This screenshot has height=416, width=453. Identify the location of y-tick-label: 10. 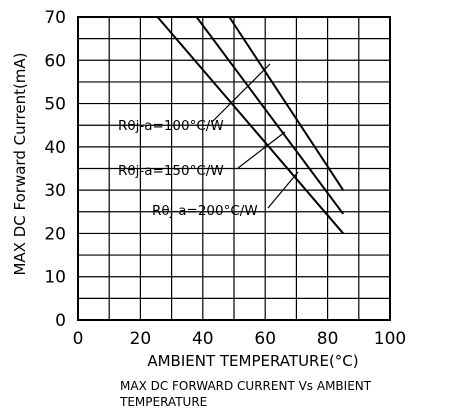
(55, 278).